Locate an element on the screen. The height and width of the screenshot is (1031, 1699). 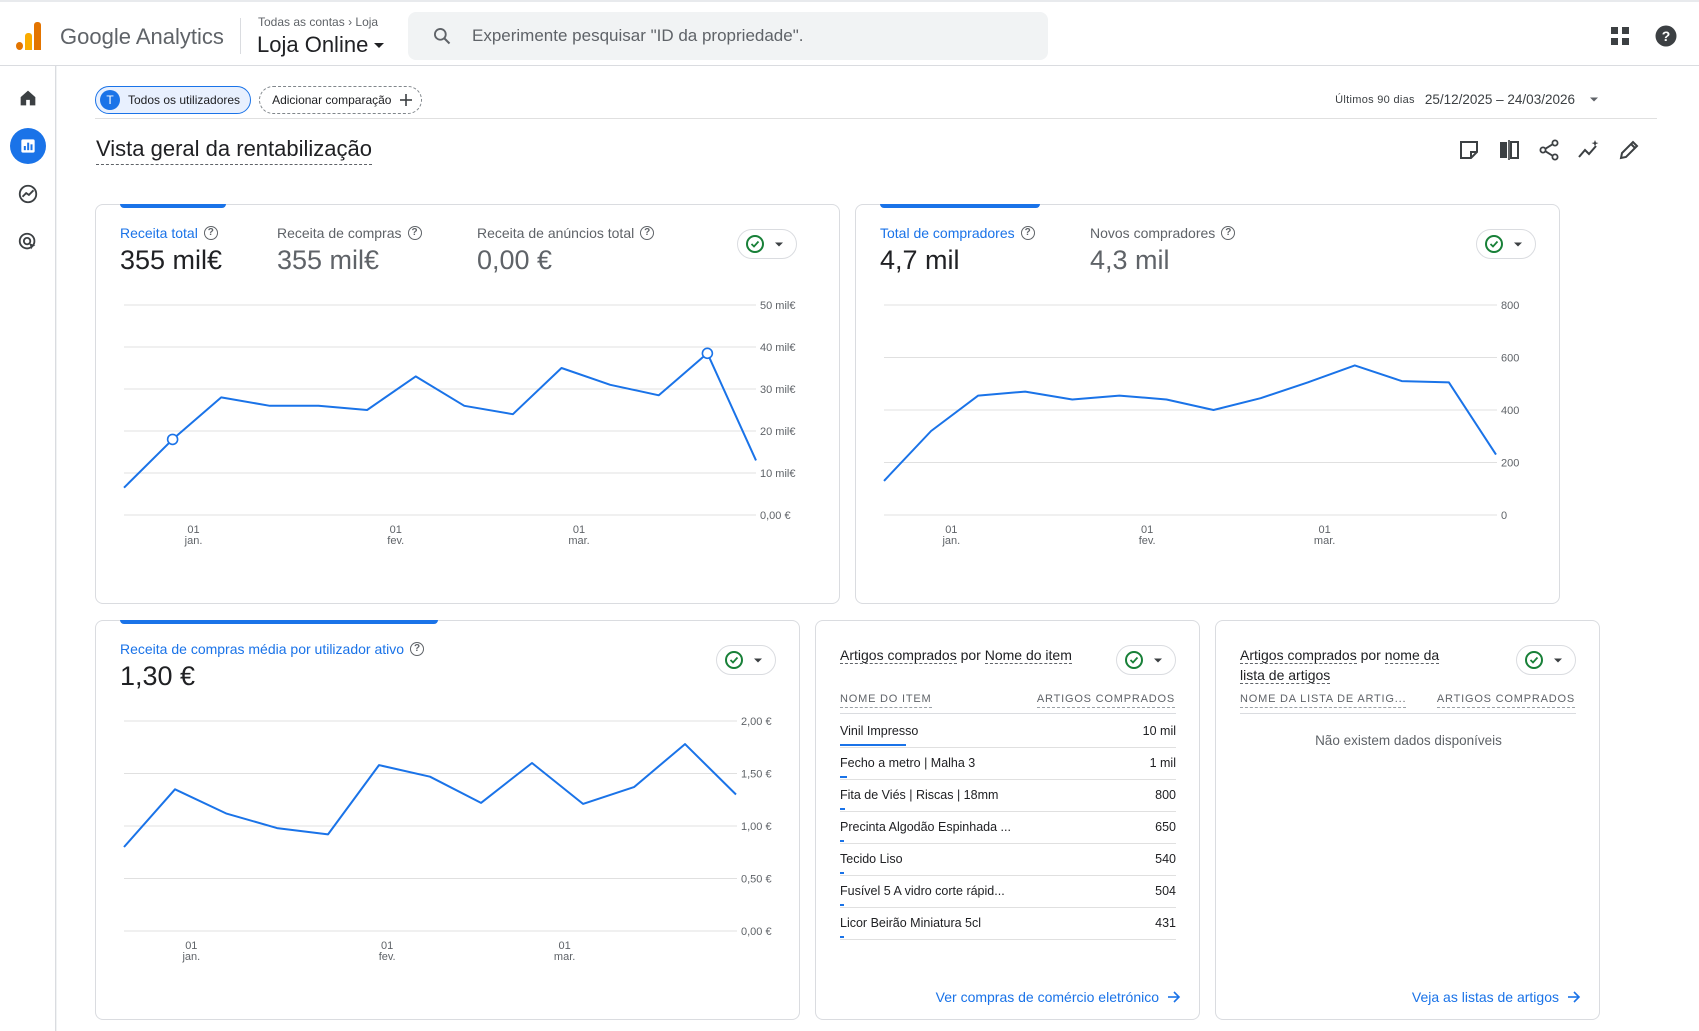
metric-new-buyers: Novos compradores? 4,3 mil is located at coordinates (1163, 250).